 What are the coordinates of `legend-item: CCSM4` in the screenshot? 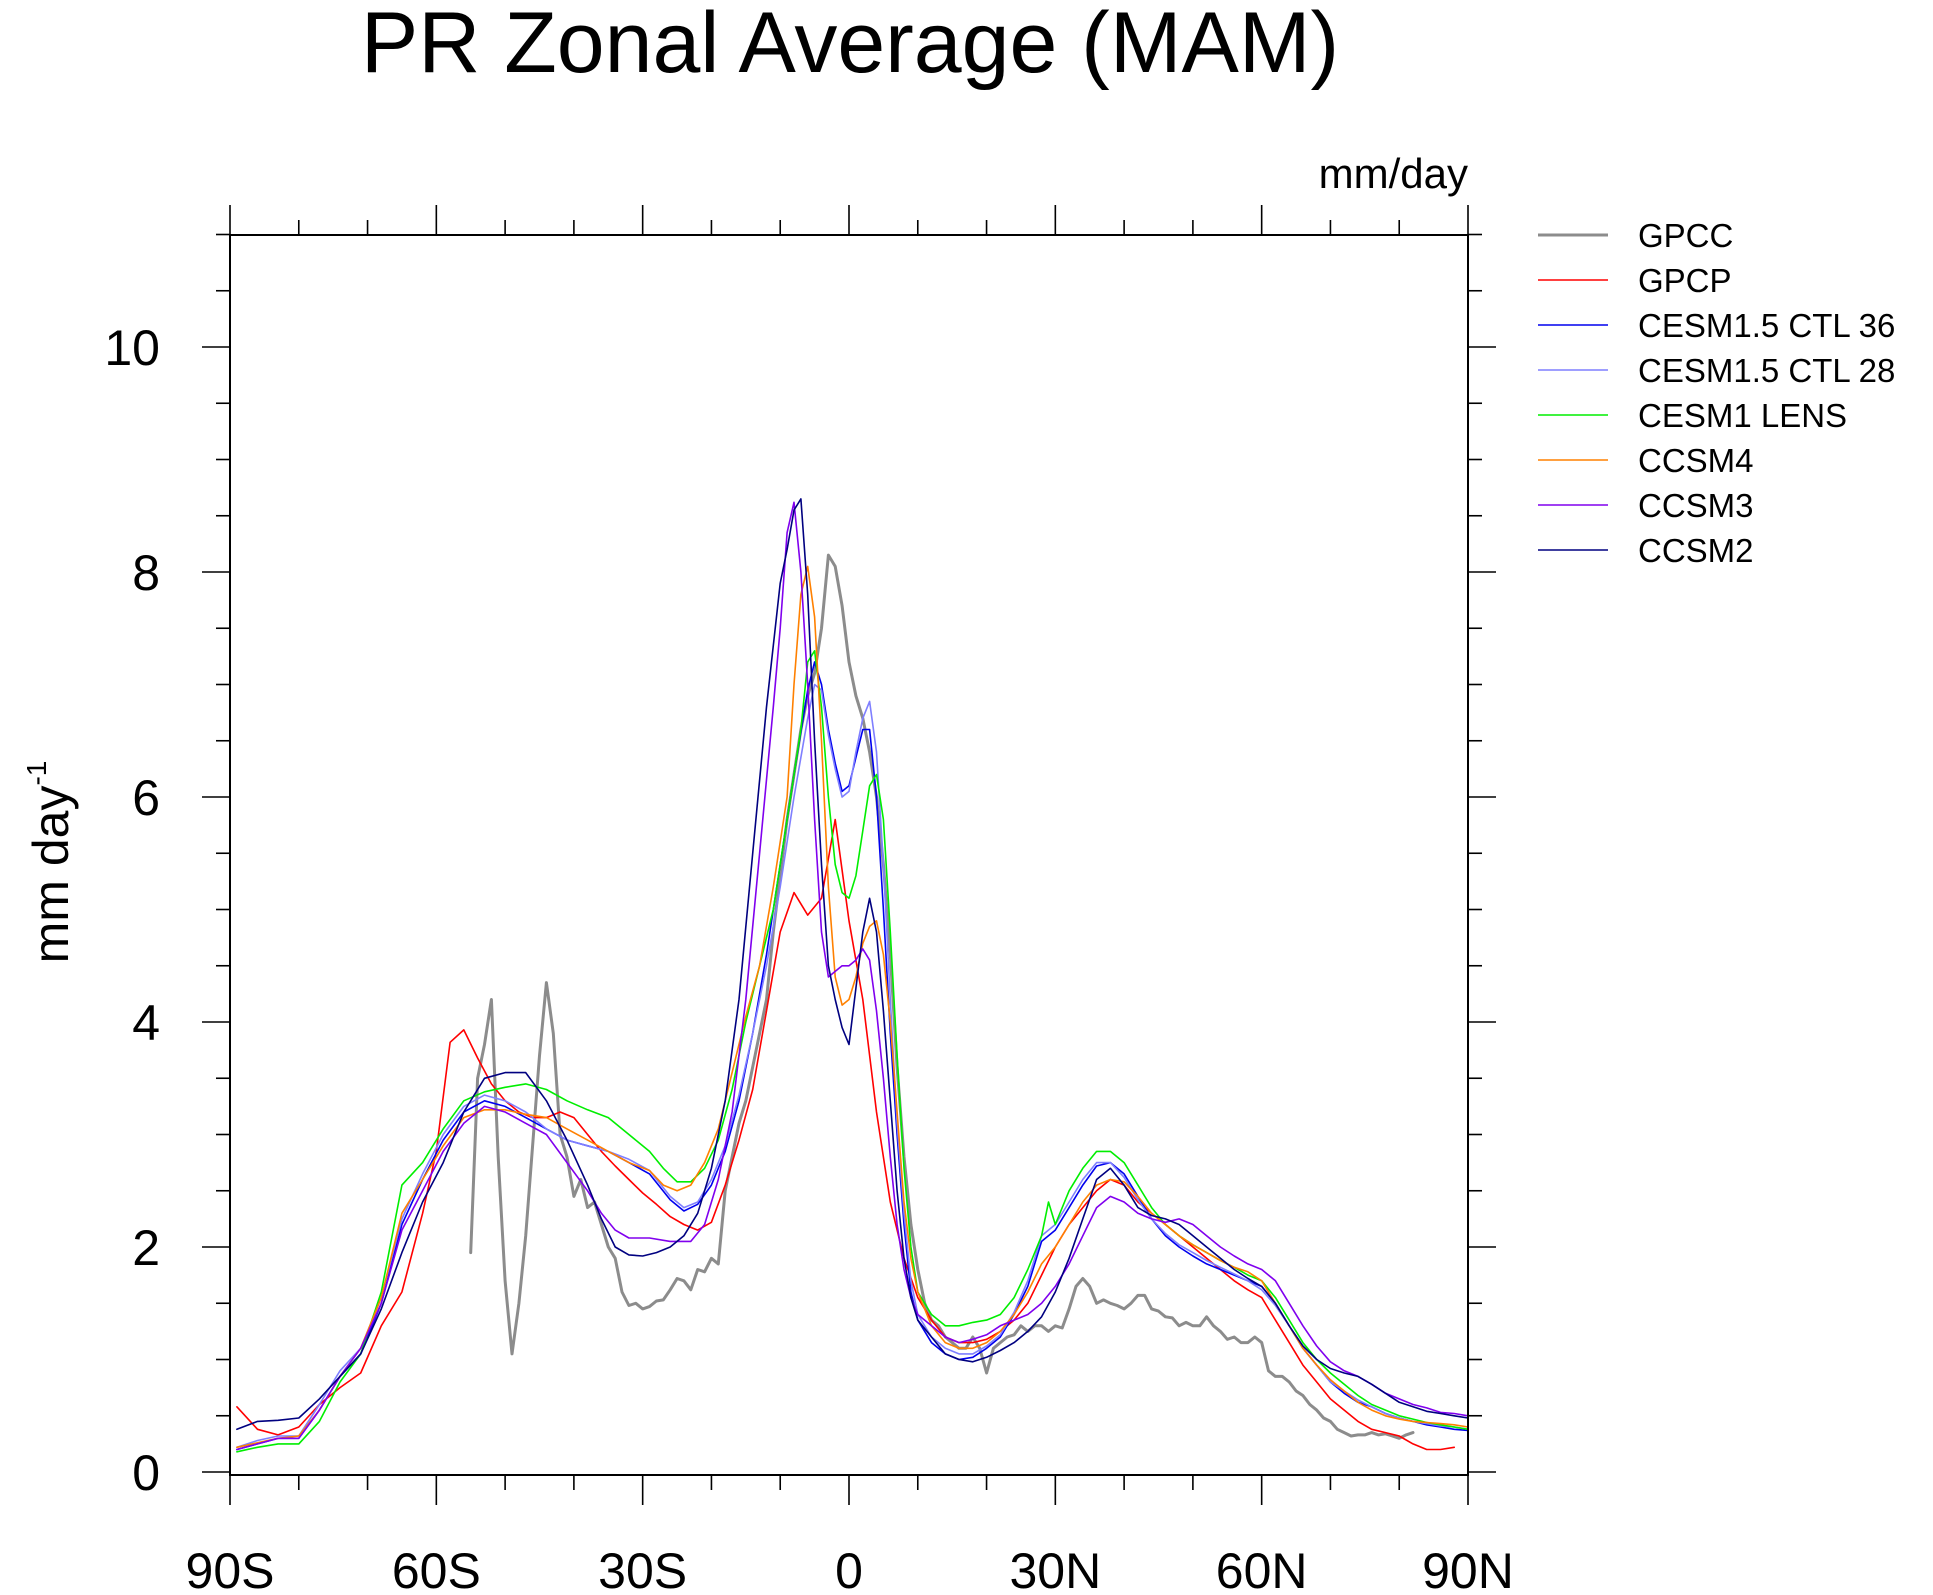 It's located at (1646, 460).